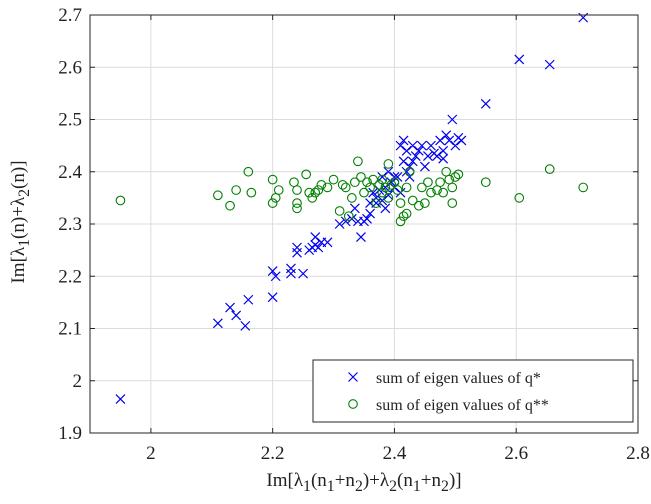  Describe the element at coordinates (516, 453) in the screenshot. I see `x-tick-label: 2.6` at that location.